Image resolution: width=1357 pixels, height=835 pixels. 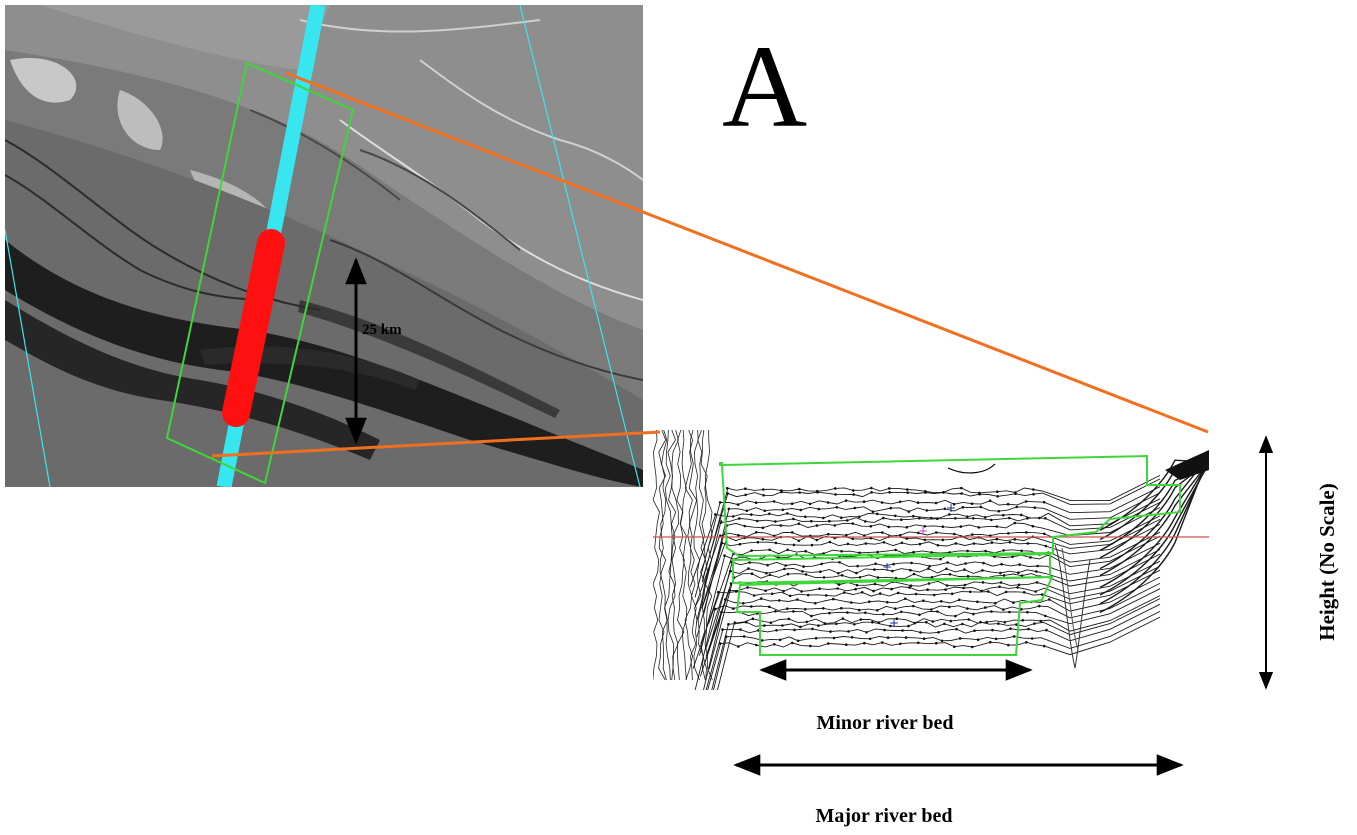 I want to click on major-bed-label: Major river bed, so click(x=883, y=816).